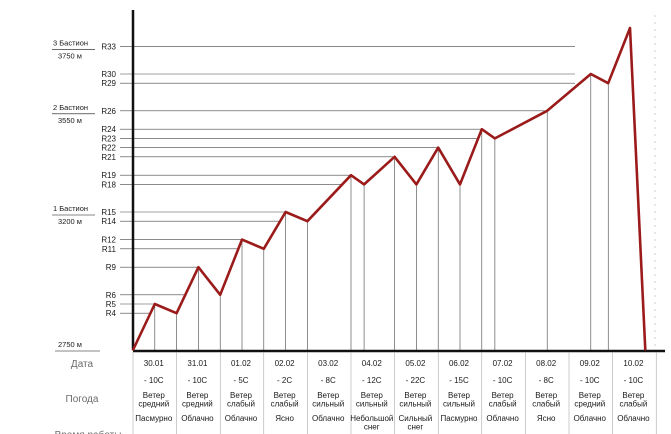  I want to click on table-sky: Небольшой, so click(371, 418).